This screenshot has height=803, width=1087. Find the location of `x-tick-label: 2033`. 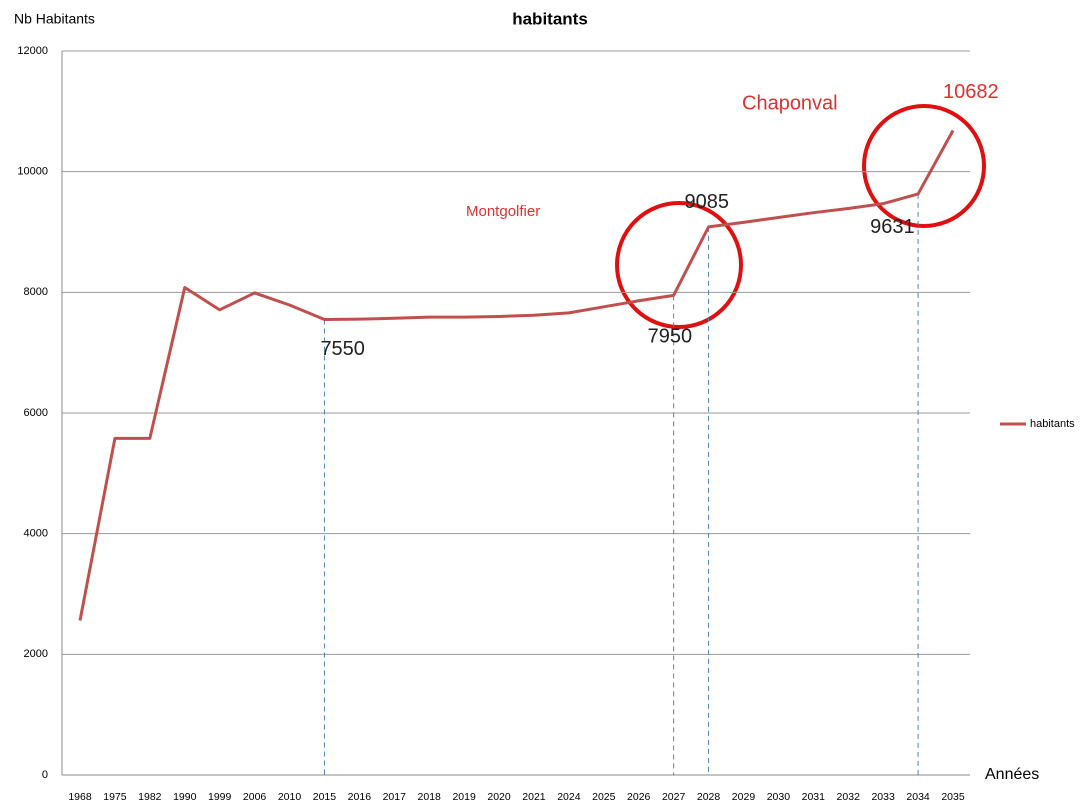

x-tick-label: 2033 is located at coordinates (883, 797).